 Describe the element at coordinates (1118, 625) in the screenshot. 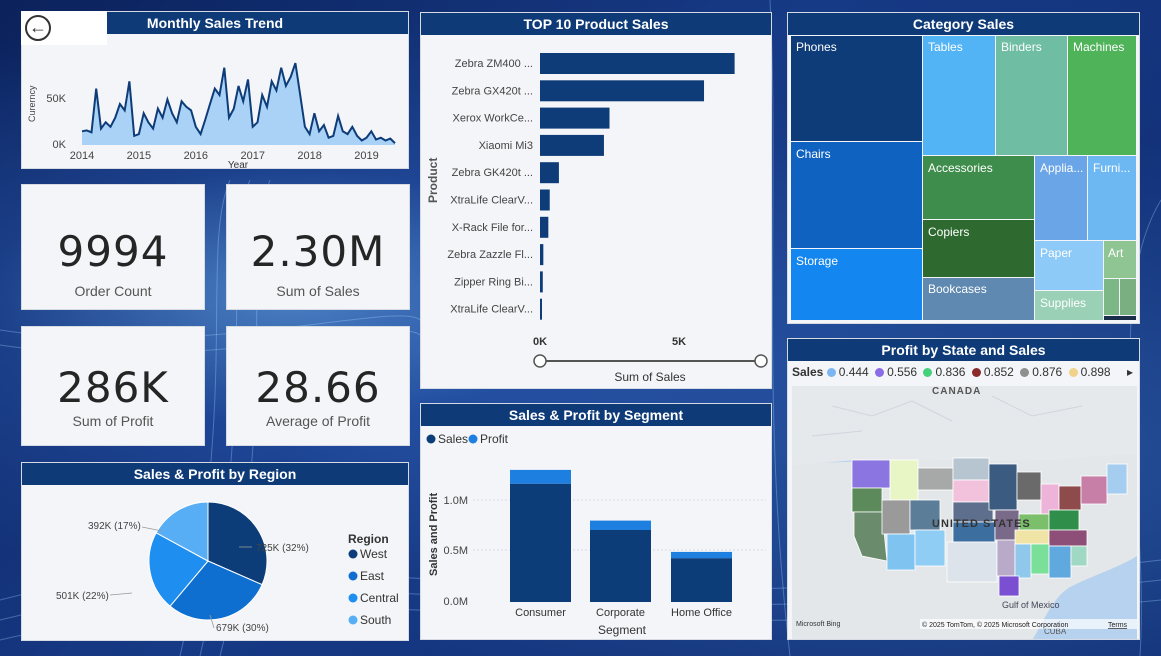

I see `map-terms-link: Terms` at that location.